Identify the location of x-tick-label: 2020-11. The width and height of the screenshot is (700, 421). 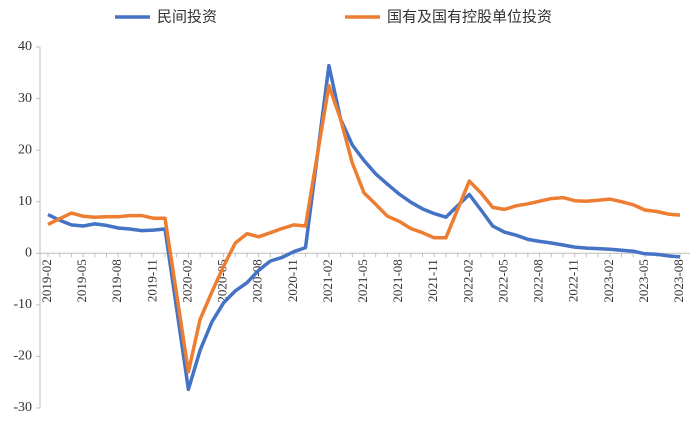
(292, 280).